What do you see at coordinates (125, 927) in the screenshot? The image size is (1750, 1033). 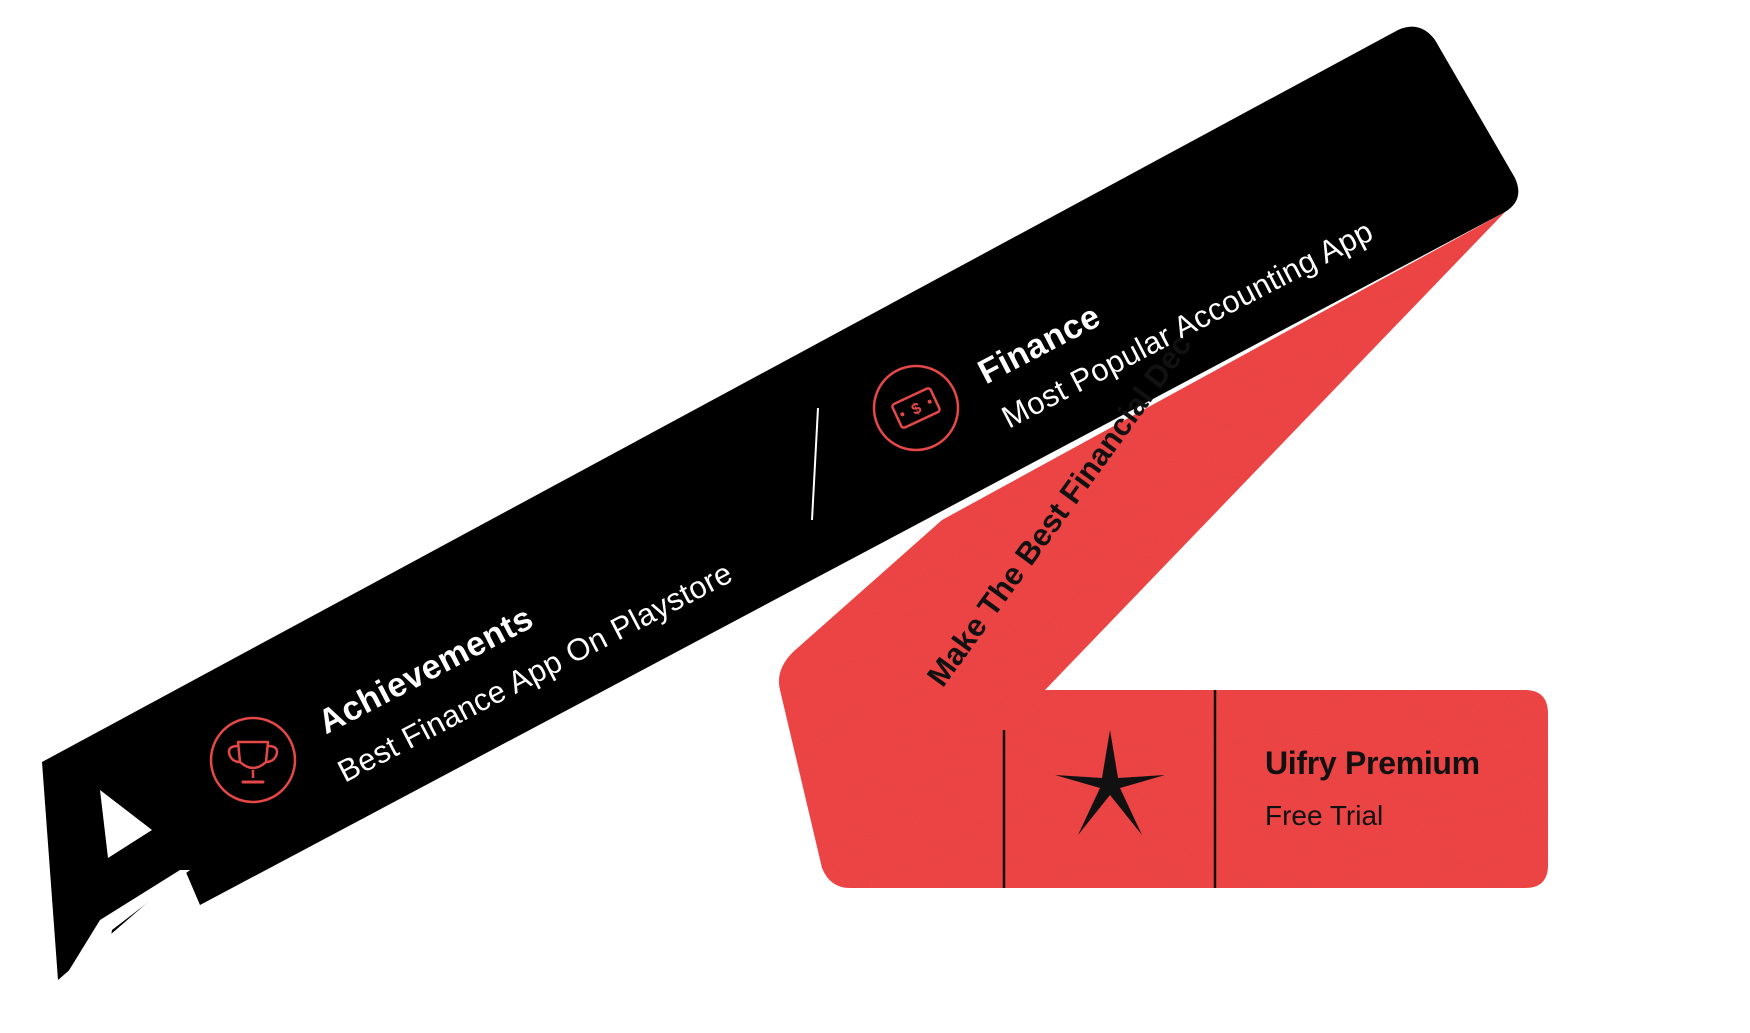 I see `letter-notch-lower` at bounding box center [125, 927].